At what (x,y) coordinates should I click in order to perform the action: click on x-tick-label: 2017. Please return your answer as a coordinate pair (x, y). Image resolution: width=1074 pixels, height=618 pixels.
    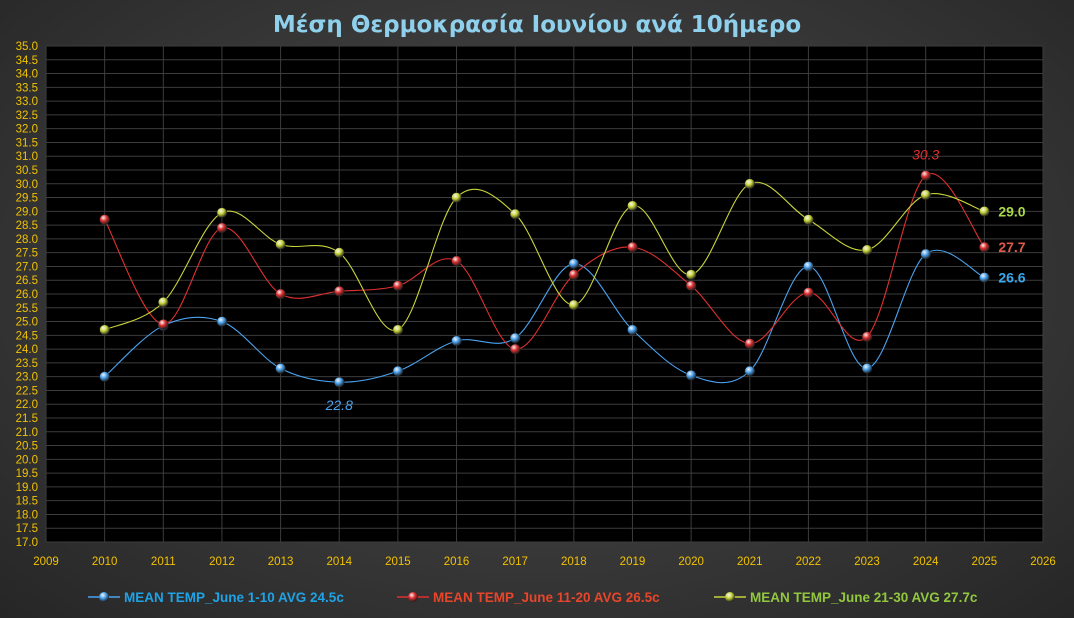
    Looking at the image, I should click on (515, 562).